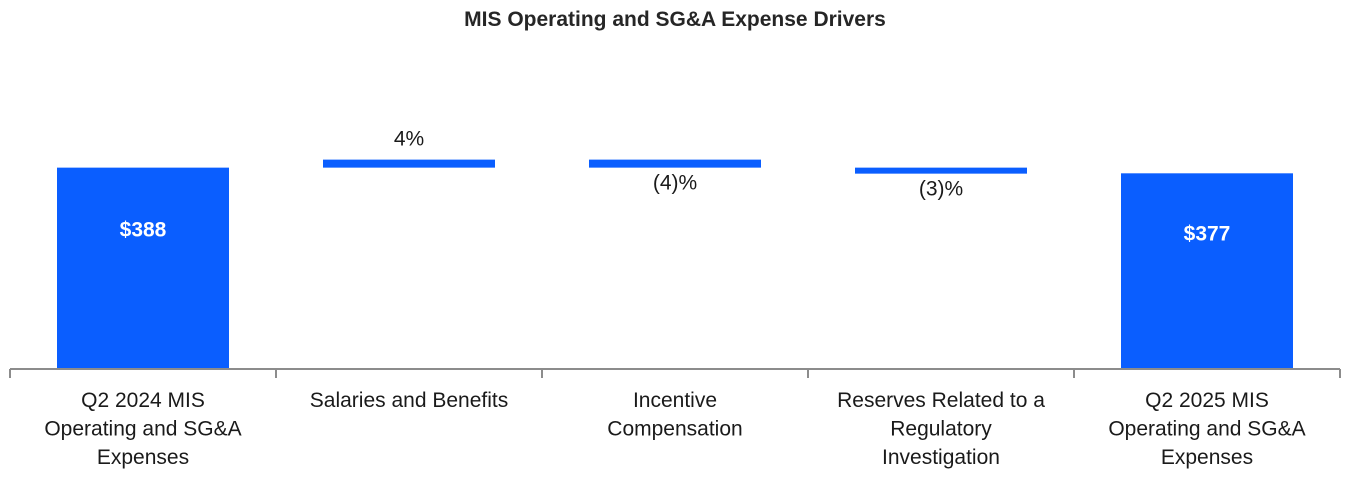  Describe the element at coordinates (675, 373) in the screenshot. I see `x-axis` at that location.